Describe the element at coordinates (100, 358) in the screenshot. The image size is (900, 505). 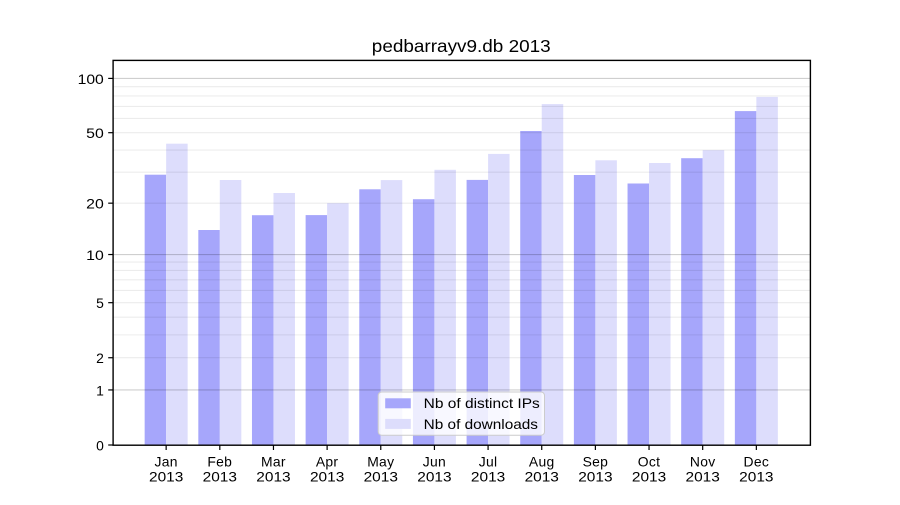
I see `svg-text: 2` at that location.